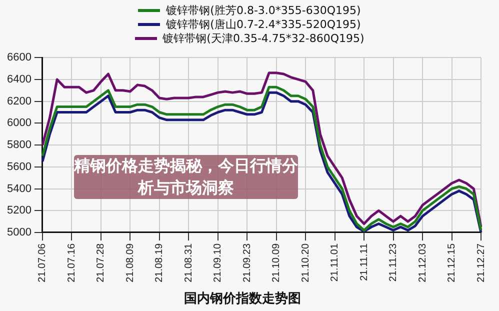  What do you see at coordinates (218, 262) in the screenshot?
I see `x-tick-label: 21.09.10` at bounding box center [218, 262].